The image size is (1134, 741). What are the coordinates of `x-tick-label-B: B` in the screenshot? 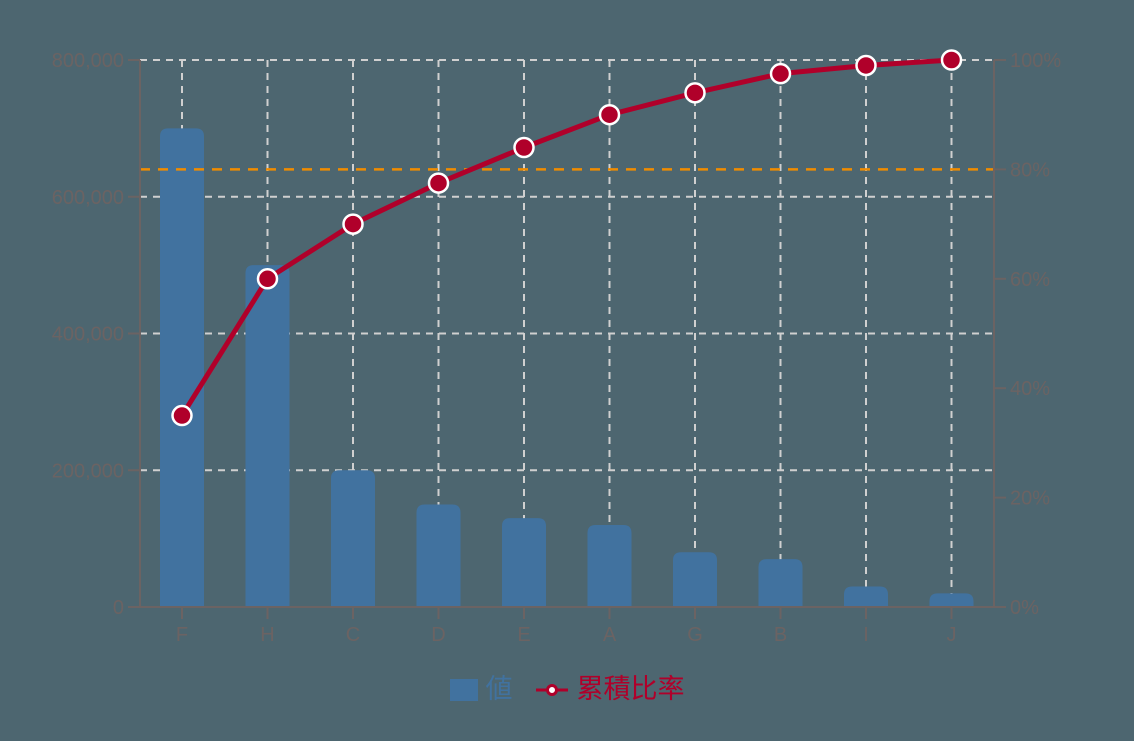 It's located at (780, 635).